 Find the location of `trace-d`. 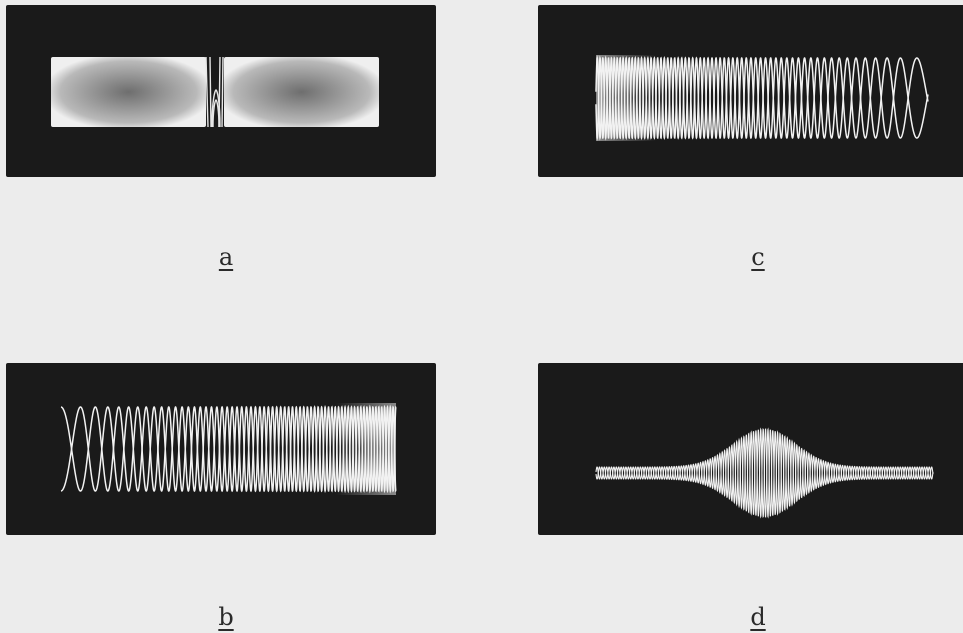

trace-d is located at coordinates (764, 473).